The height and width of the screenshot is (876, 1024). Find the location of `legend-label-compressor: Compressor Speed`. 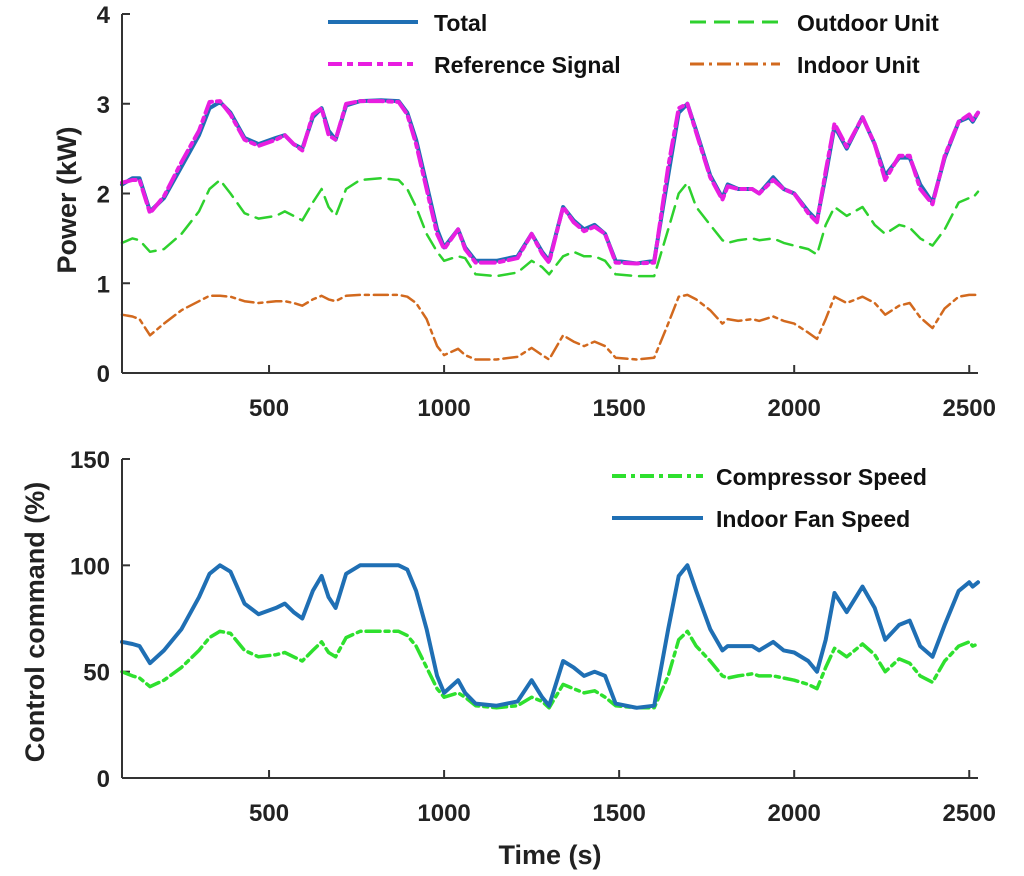

legend-label-compressor: Compressor Speed is located at coordinates (821, 477).